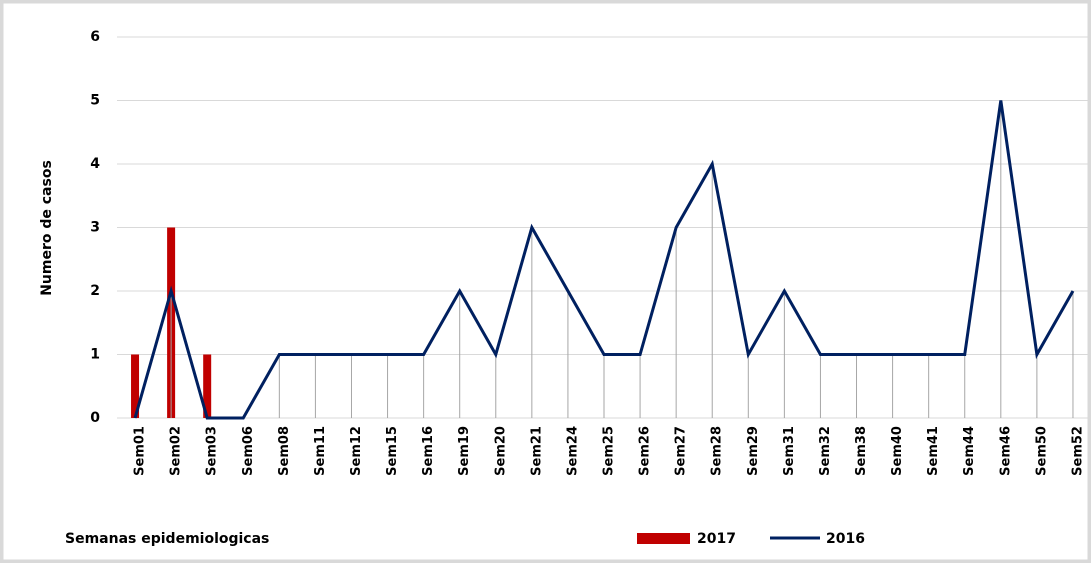 This screenshot has height=563, width=1091. I want to click on x-tick-label: Sem24, so click(572, 451).